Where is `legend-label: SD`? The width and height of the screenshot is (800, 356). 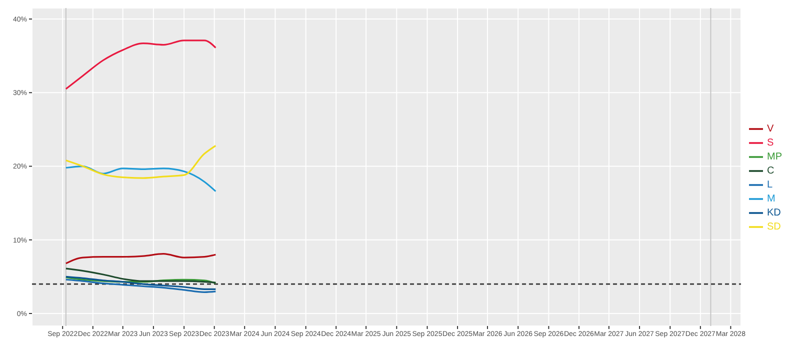 legend-label: SD is located at coordinates (774, 227).